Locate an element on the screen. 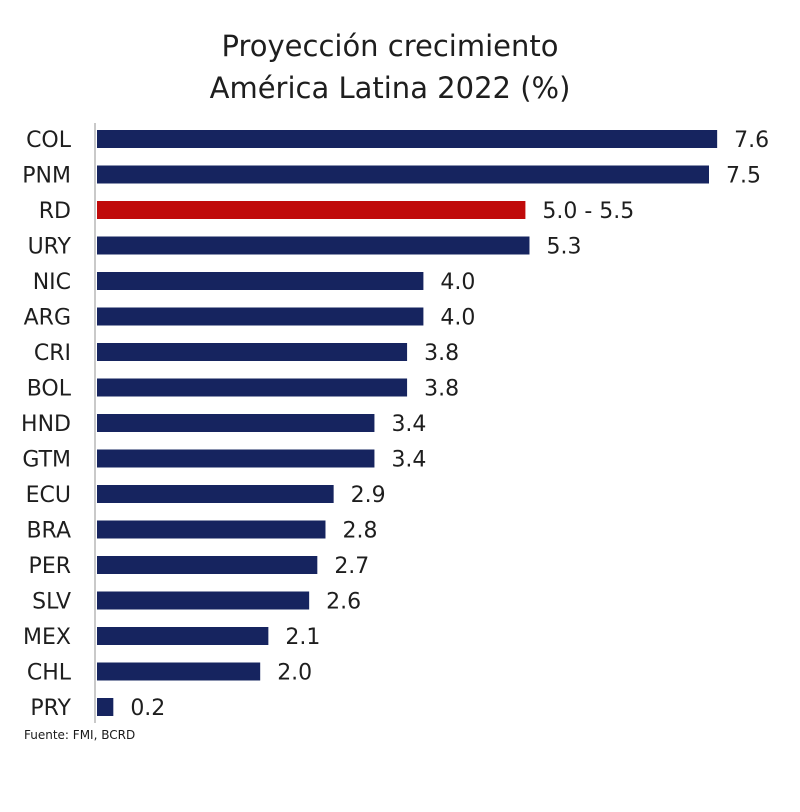 The image size is (800, 812). category-label-ecu: ECU is located at coordinates (48, 495).